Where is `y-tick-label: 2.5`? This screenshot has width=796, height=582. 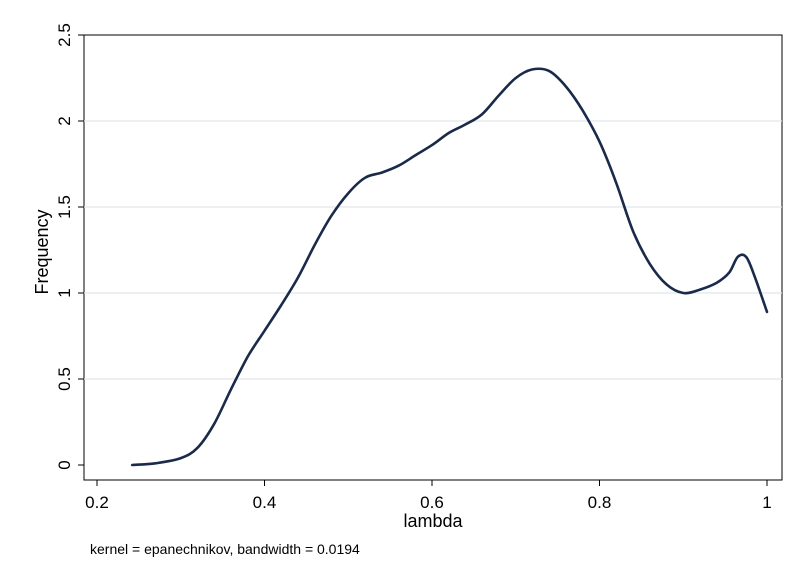 y-tick-label: 2.5 is located at coordinates (64, 35).